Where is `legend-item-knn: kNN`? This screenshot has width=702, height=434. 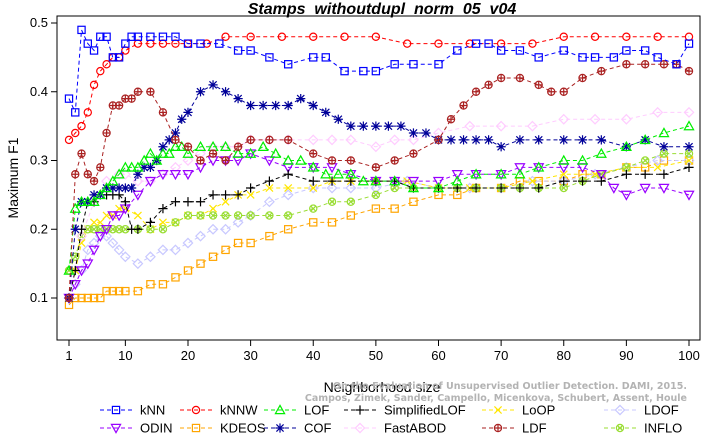 legend-item-knn: kNN is located at coordinates (132, 410).